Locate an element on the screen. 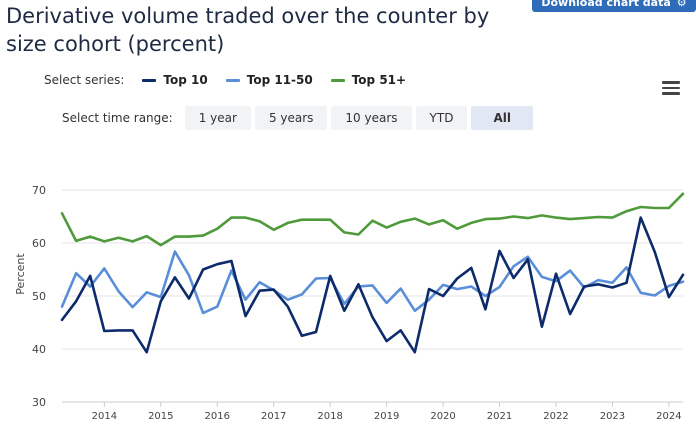  range-button-5-years: 5 years is located at coordinates (291, 118).